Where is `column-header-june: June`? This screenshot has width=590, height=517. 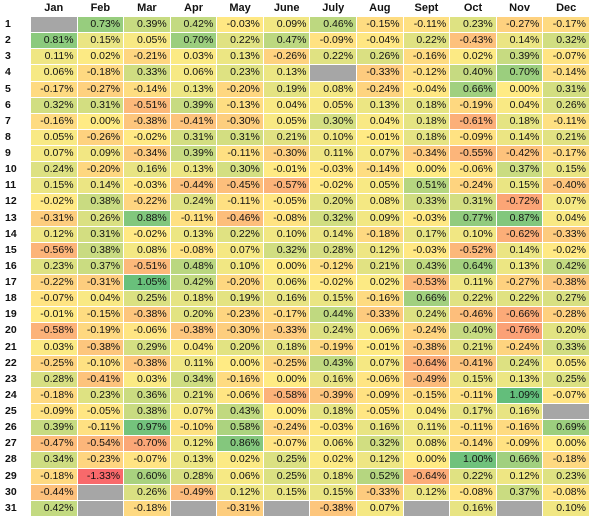 column-header-june: June is located at coordinates (286, 8).